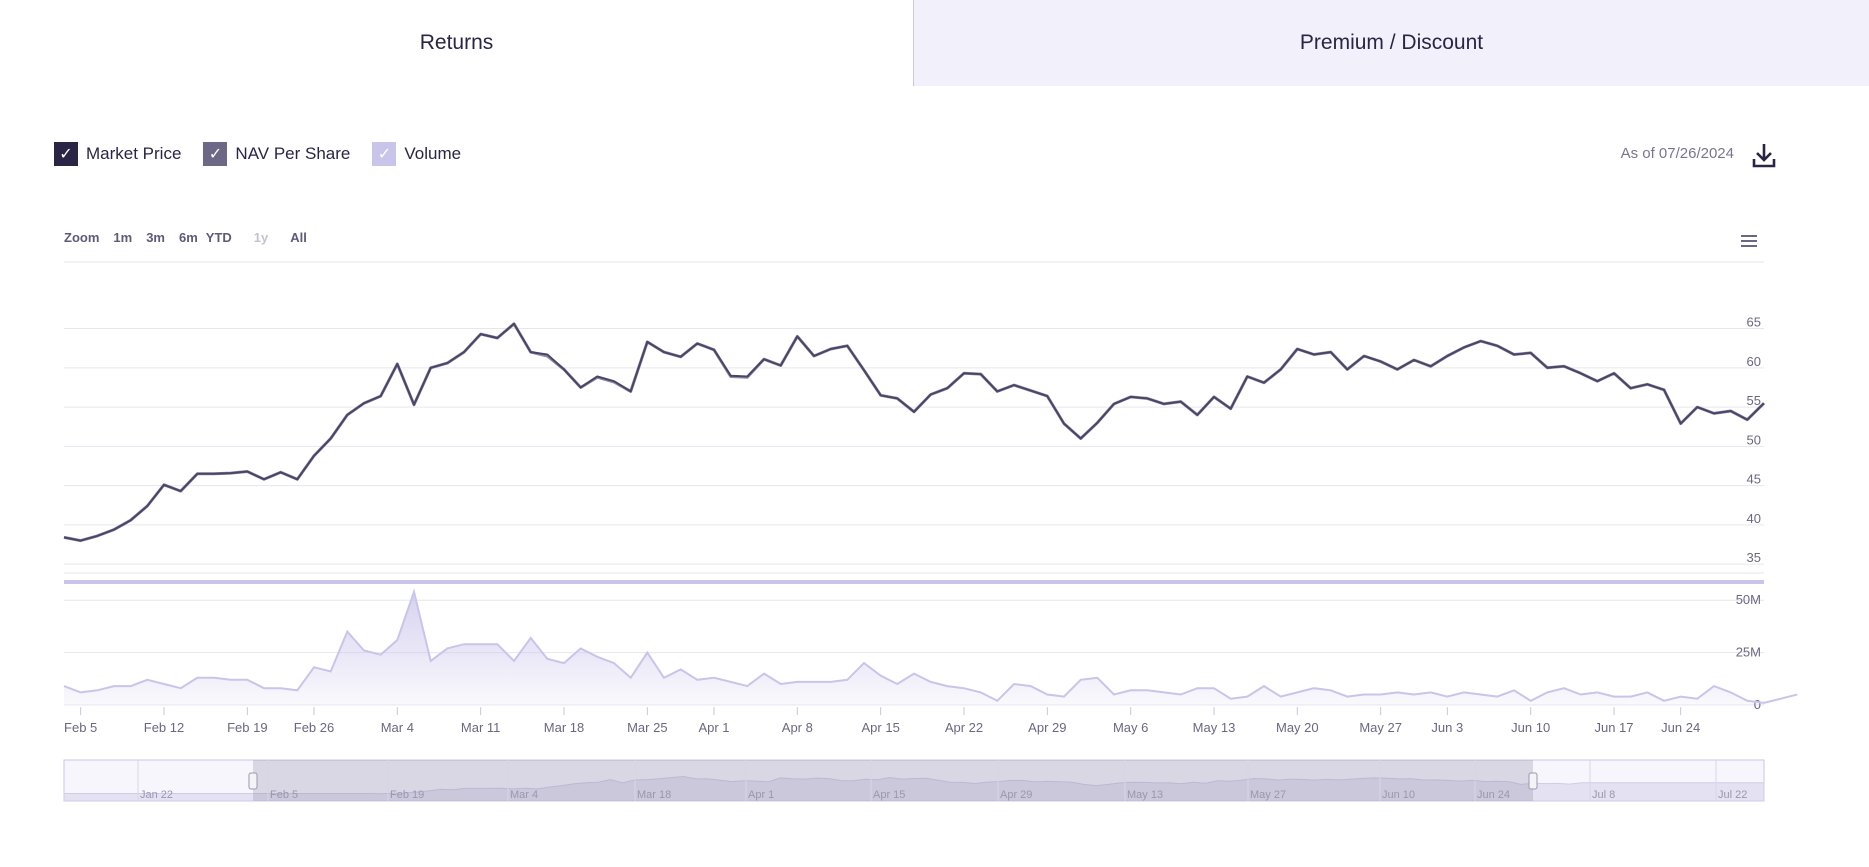 The width and height of the screenshot is (1869, 867). What do you see at coordinates (1391, 43) in the screenshot?
I see `tab-premium-discount: Premium / Discount` at bounding box center [1391, 43].